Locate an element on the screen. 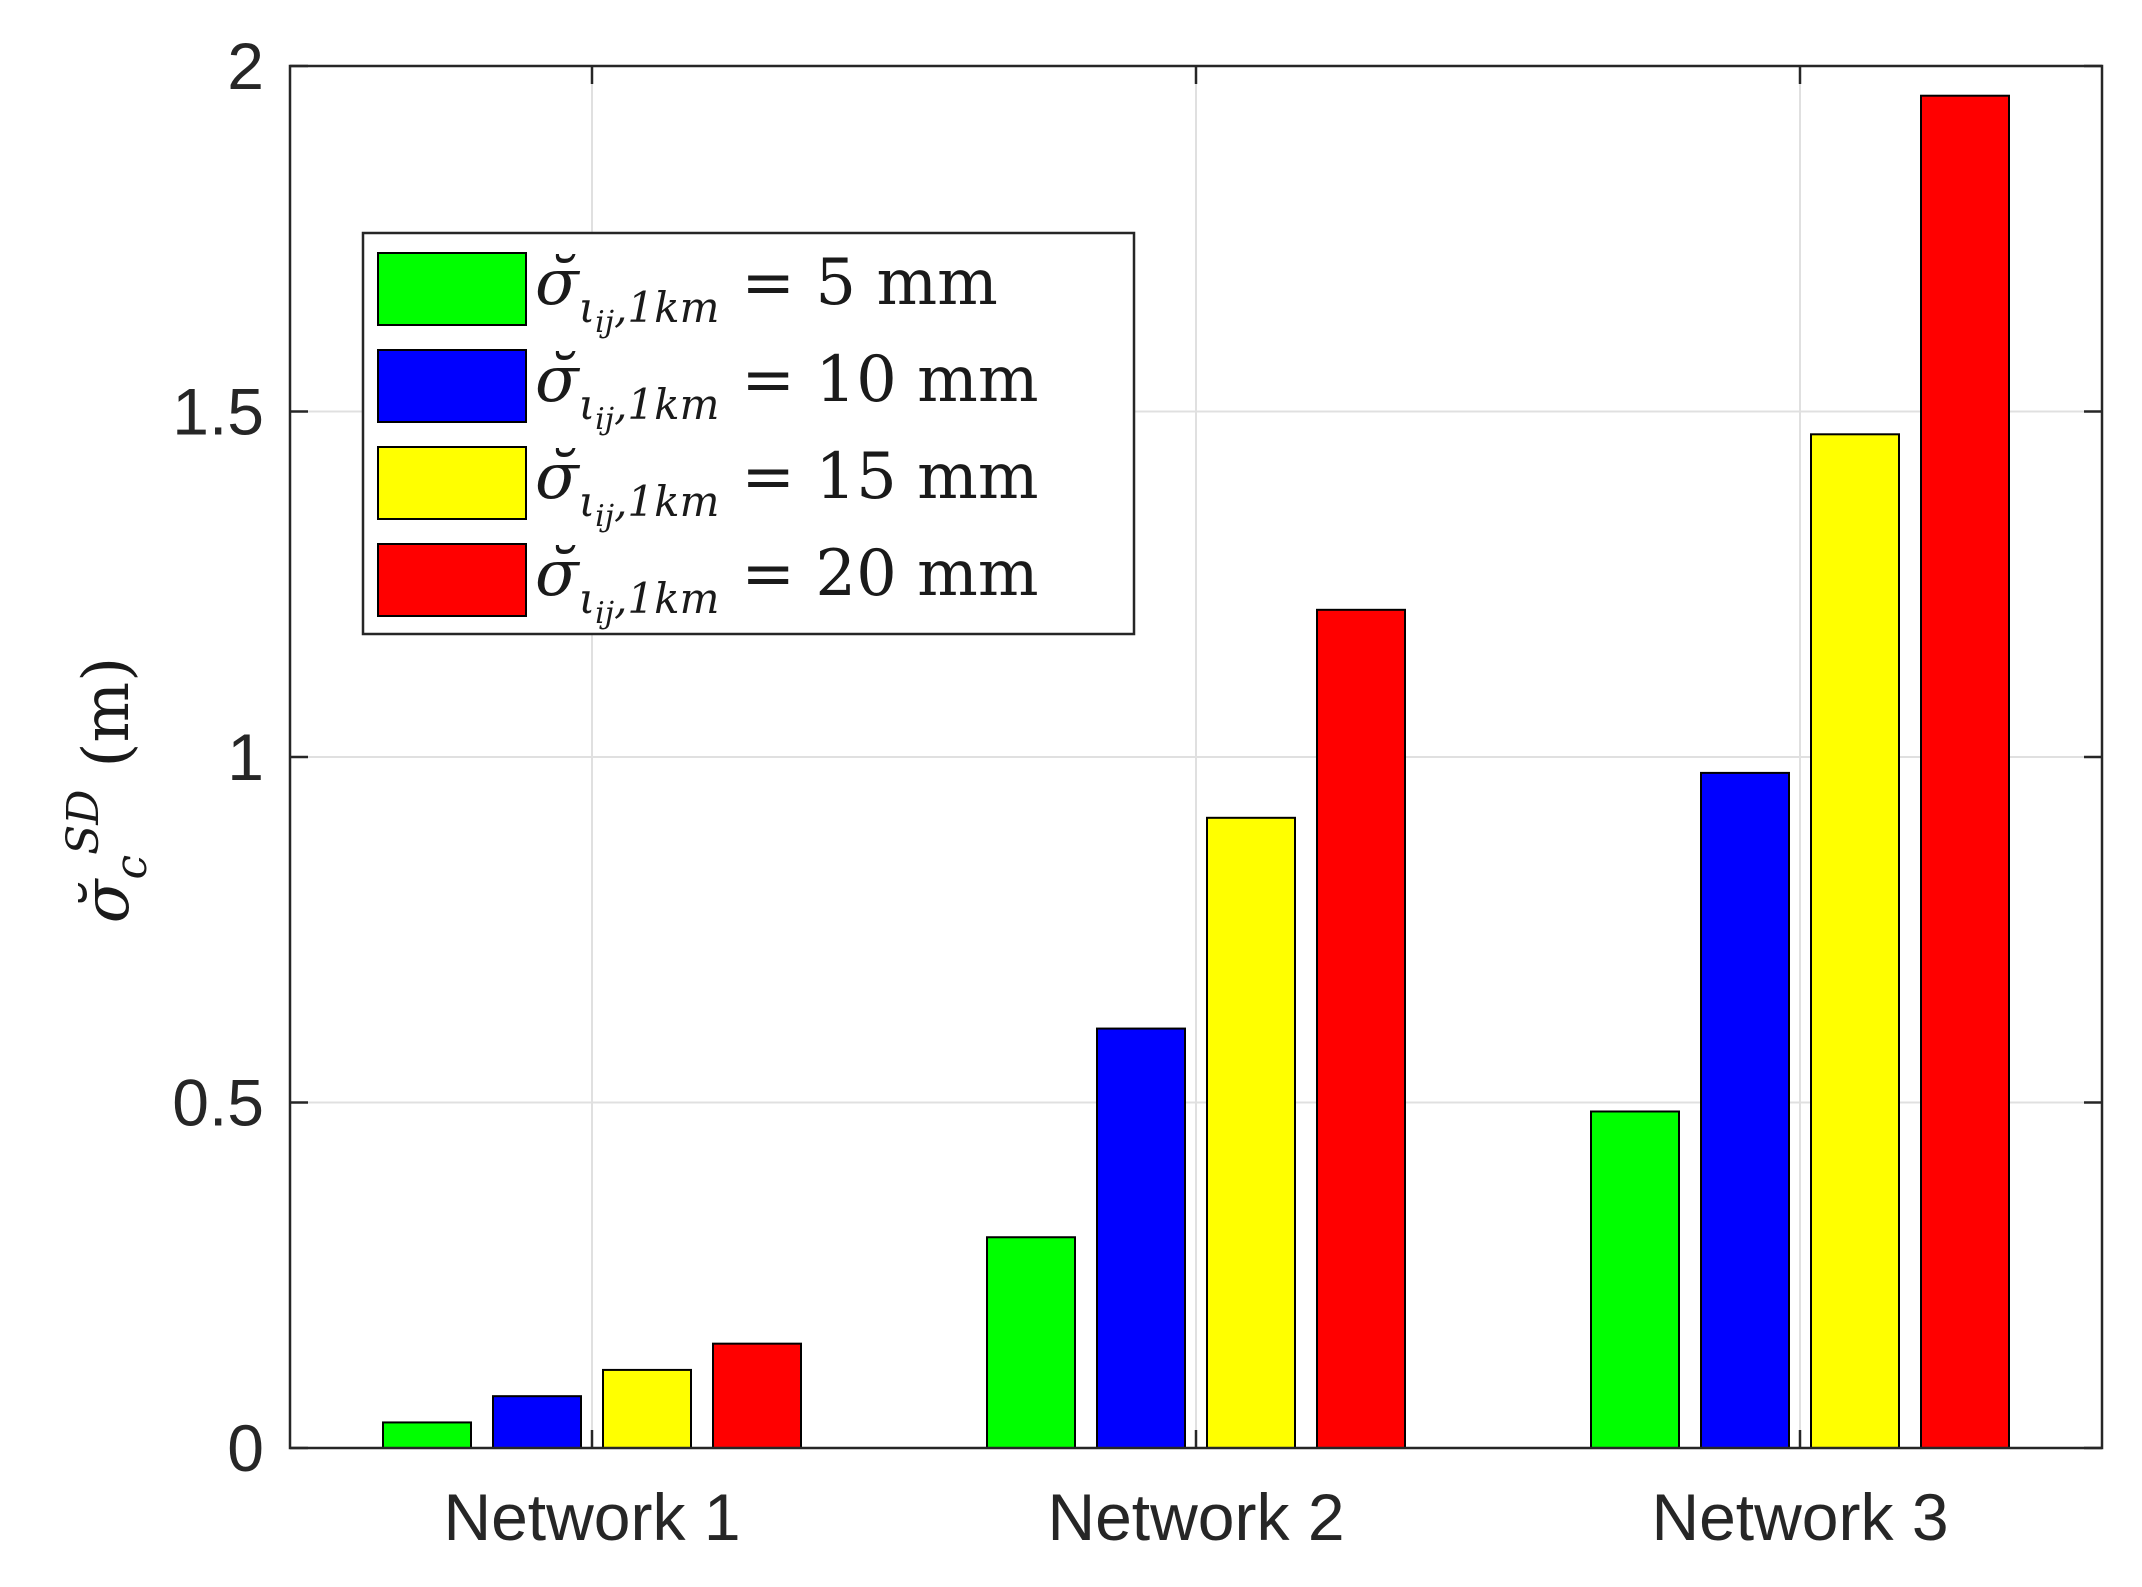  x-tick-labels: Network 1 Network 2 Network 3 is located at coordinates (1195, 1517).